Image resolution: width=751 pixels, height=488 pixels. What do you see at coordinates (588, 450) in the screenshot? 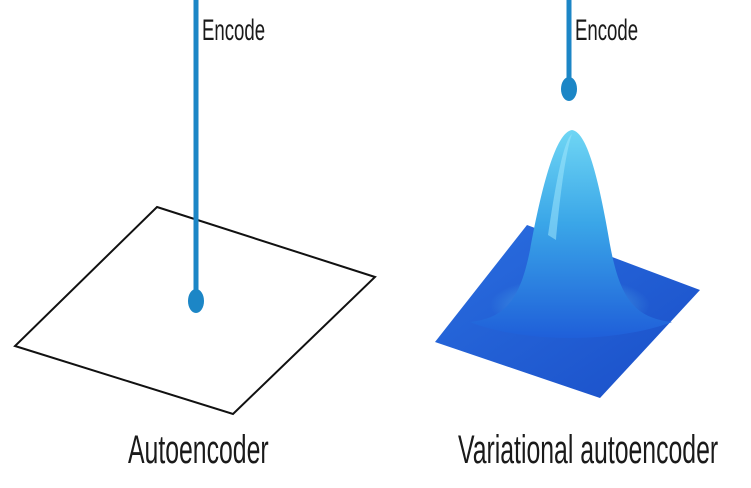
I see `variational-autoencoder-caption: Variational autoencoder` at bounding box center [588, 450].